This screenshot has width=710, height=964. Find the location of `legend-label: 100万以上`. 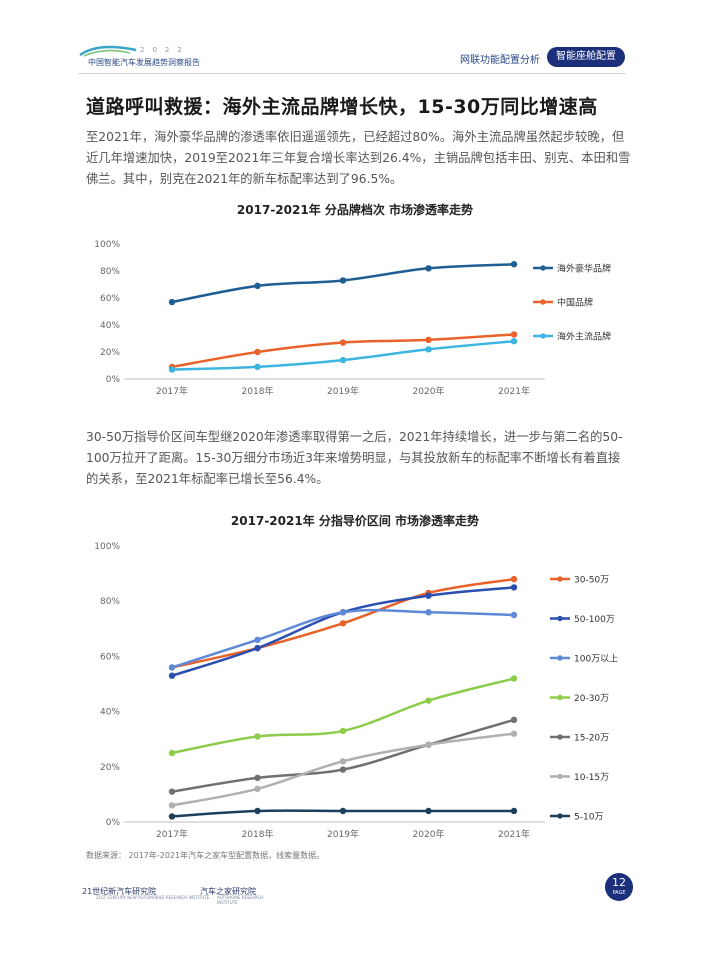

legend-label: 100万以上 is located at coordinates (596, 659).